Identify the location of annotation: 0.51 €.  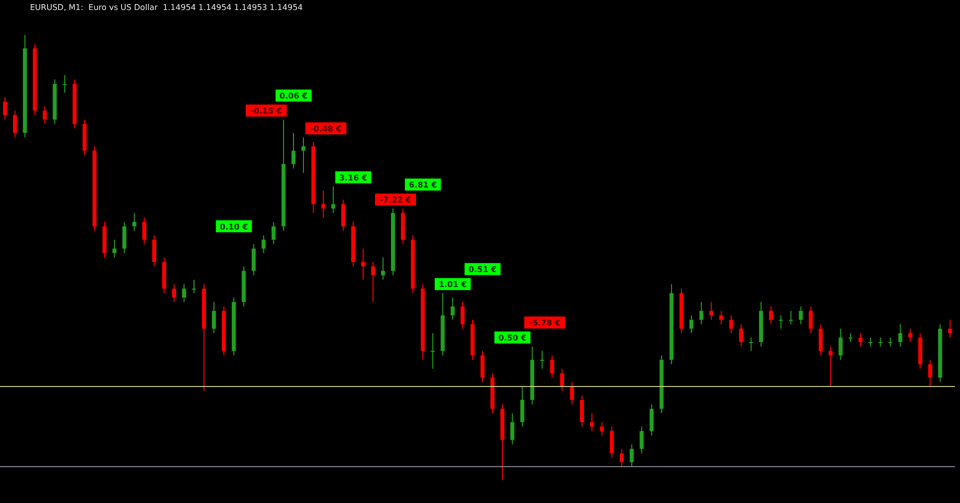
(483, 269).